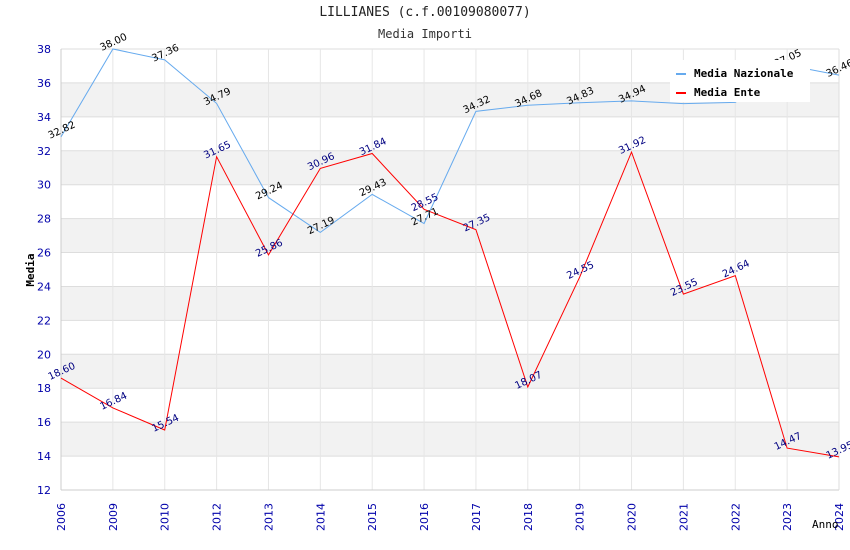 Image resolution: width=850 pixels, height=550 pixels. I want to click on x-tick-label: 2015, so click(372, 517).